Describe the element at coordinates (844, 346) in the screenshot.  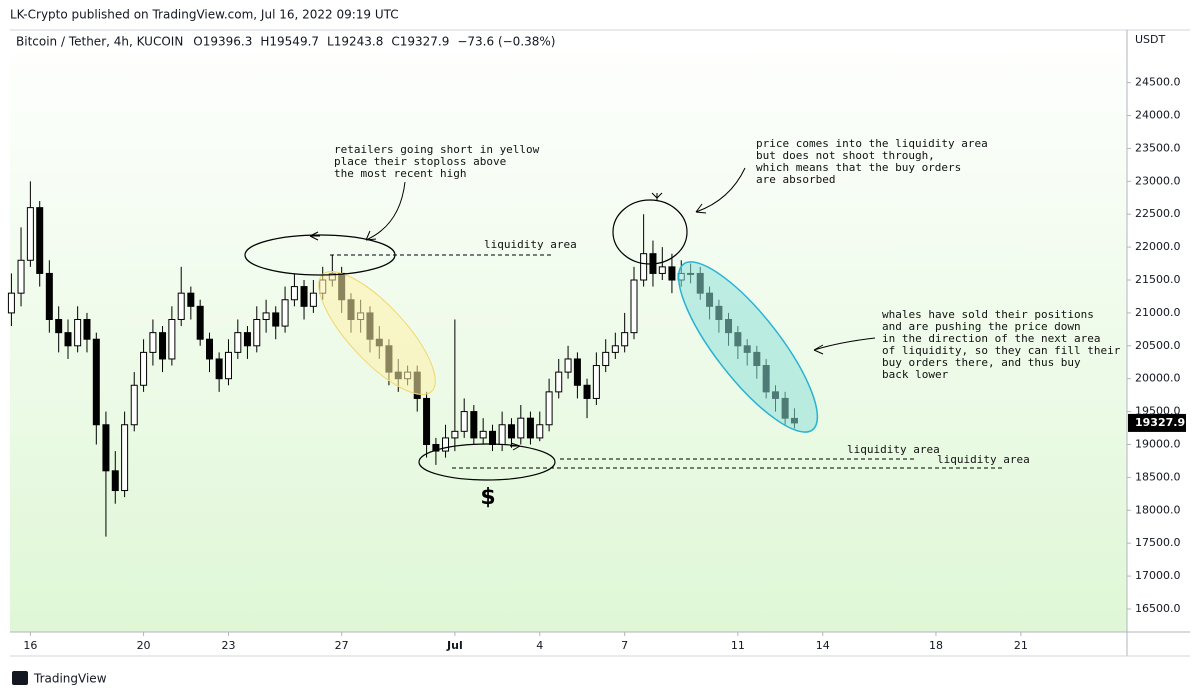
I see `arrow` at that location.